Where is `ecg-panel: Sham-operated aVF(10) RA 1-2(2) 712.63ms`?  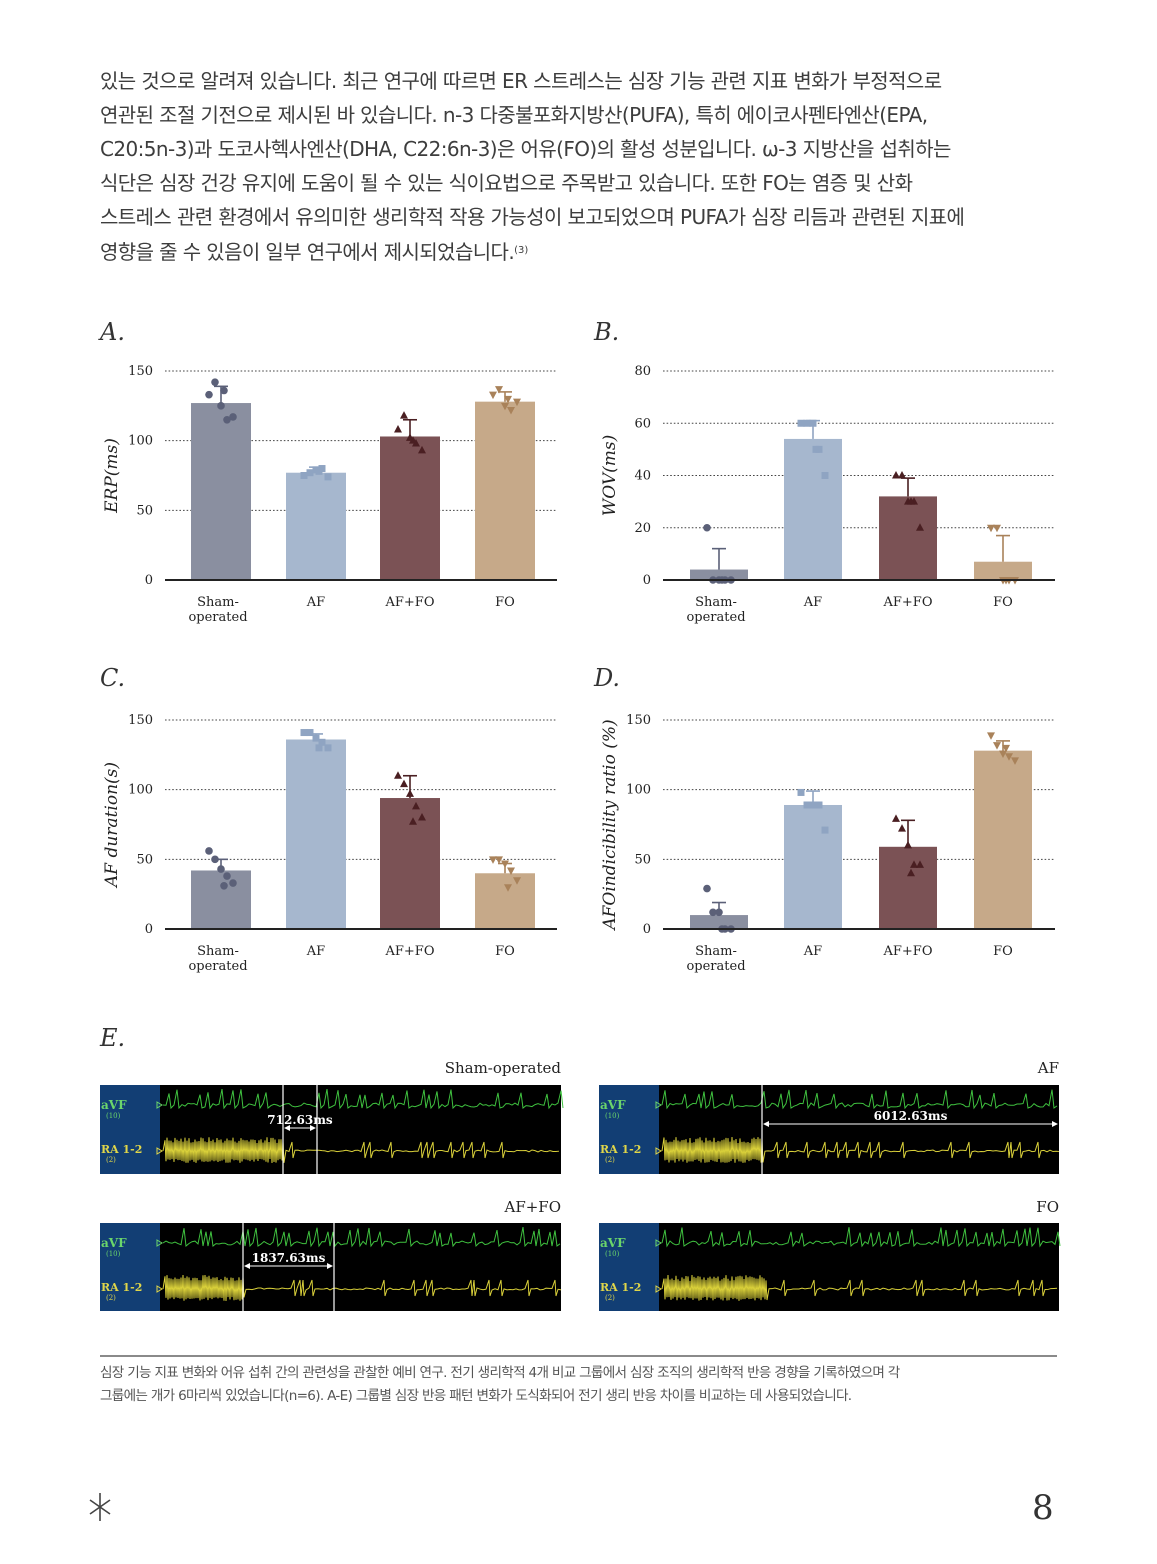
ecg-panel: Sham-operated aVF(10) RA 1-2(2) 712.63ms is located at coordinates (332, 1116).